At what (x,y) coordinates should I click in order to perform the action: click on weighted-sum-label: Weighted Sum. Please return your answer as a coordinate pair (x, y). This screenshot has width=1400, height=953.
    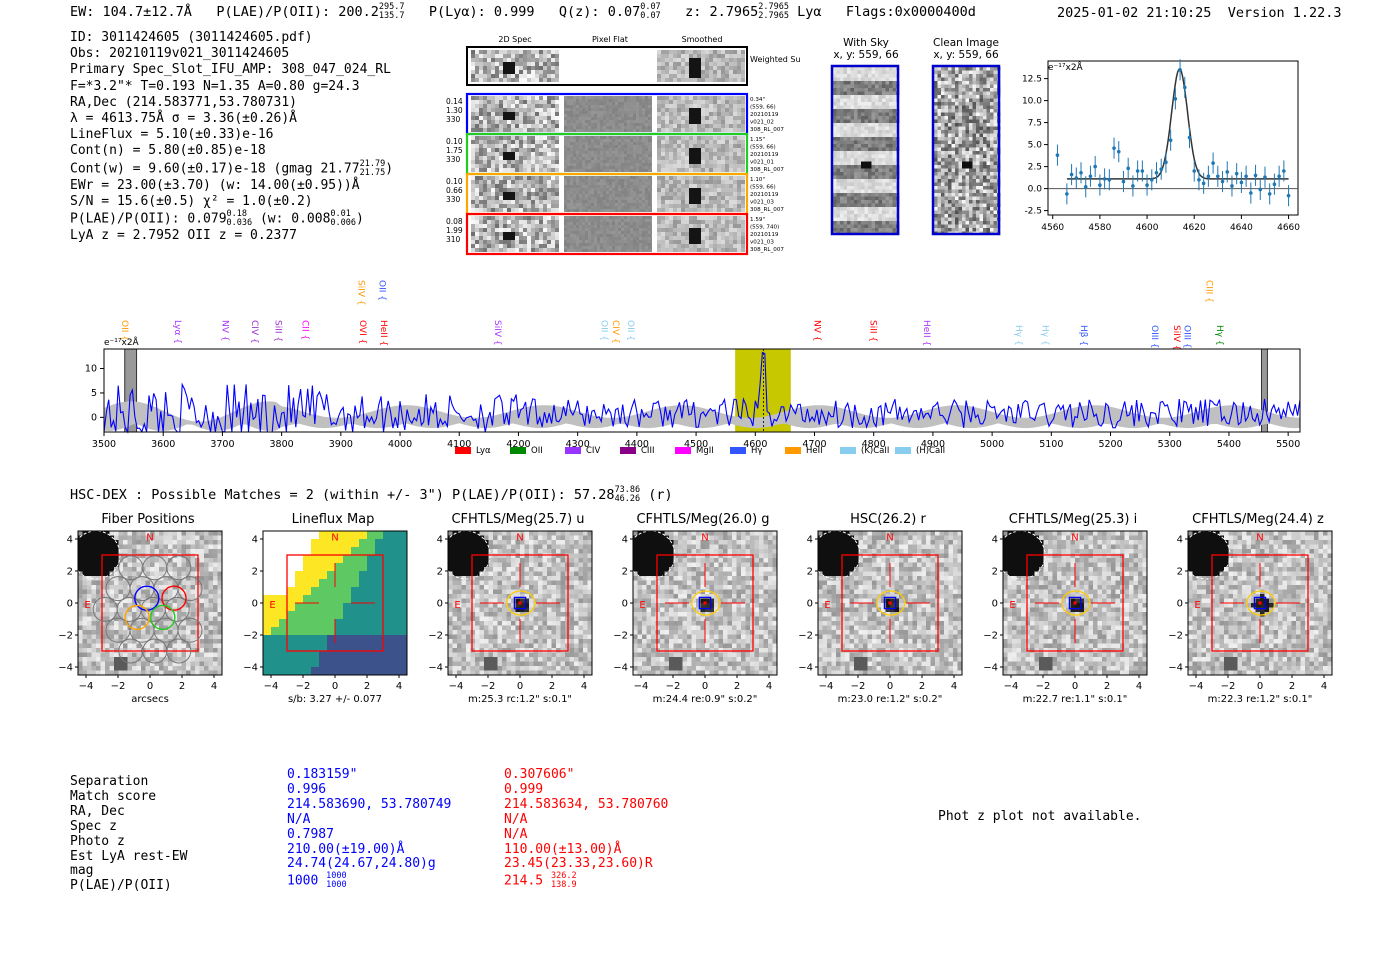
    Looking at the image, I should click on (775, 59).